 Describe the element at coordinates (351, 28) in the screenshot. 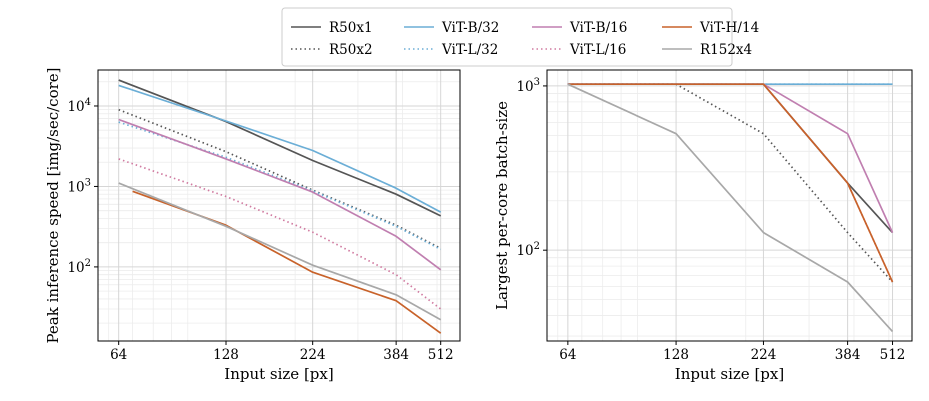

I see `legend-label-r50x1: R50x1` at that location.